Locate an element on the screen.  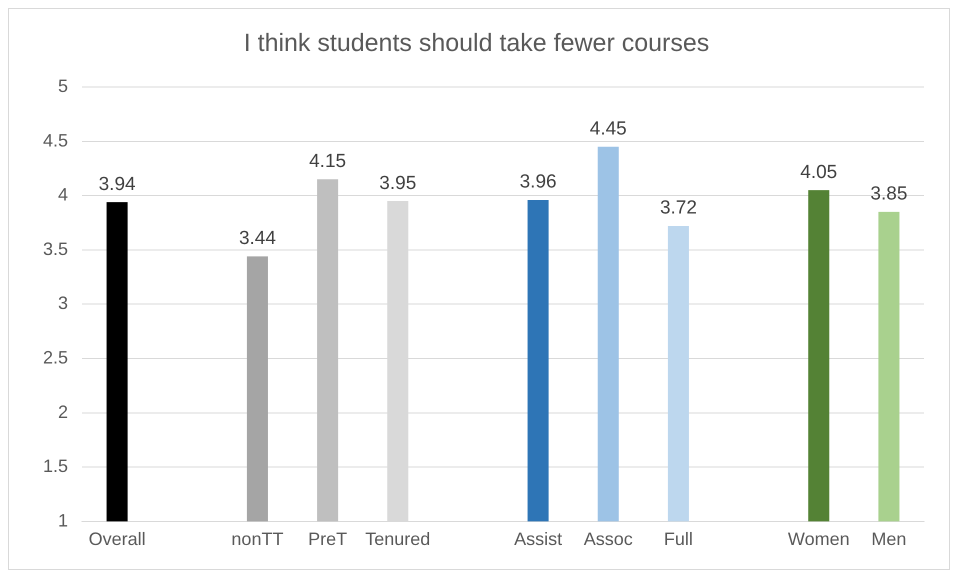
x-tick-label: nonTT is located at coordinates (257, 539).